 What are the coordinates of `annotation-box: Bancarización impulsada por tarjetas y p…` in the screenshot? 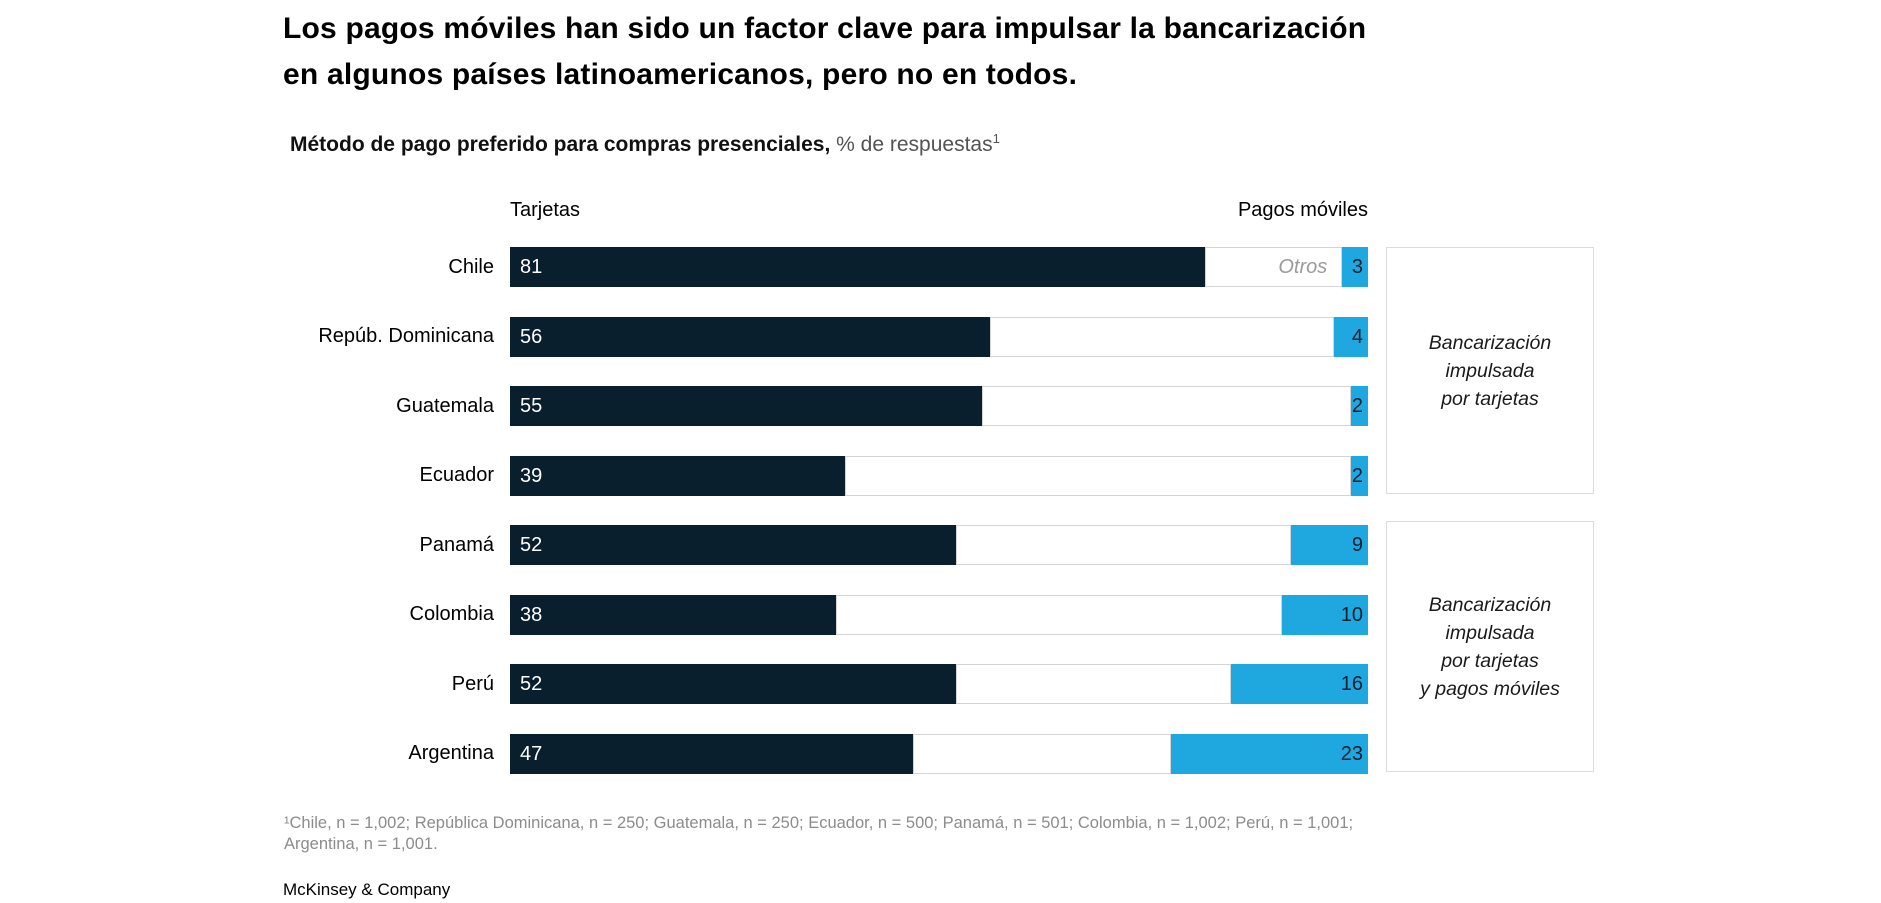 It's located at (1490, 646).